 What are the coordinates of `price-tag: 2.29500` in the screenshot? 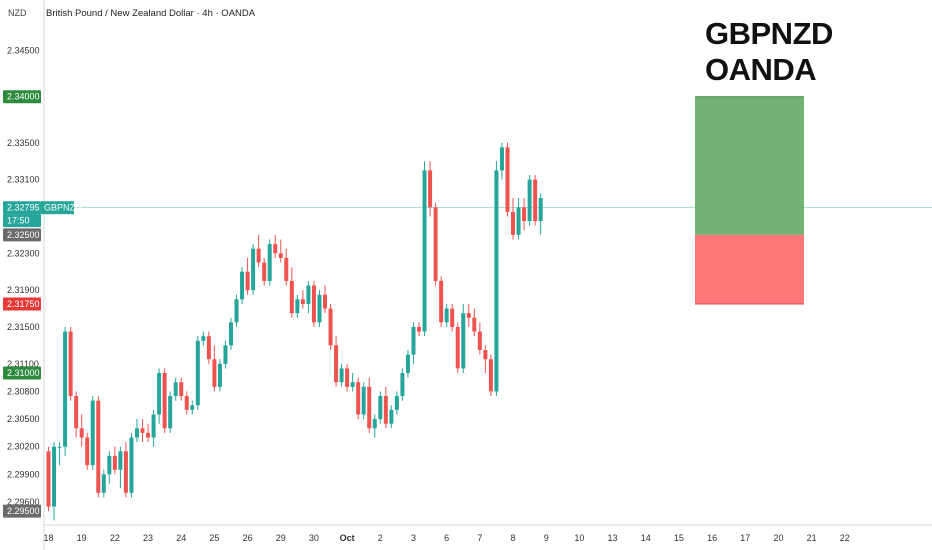 It's located at (22, 511).